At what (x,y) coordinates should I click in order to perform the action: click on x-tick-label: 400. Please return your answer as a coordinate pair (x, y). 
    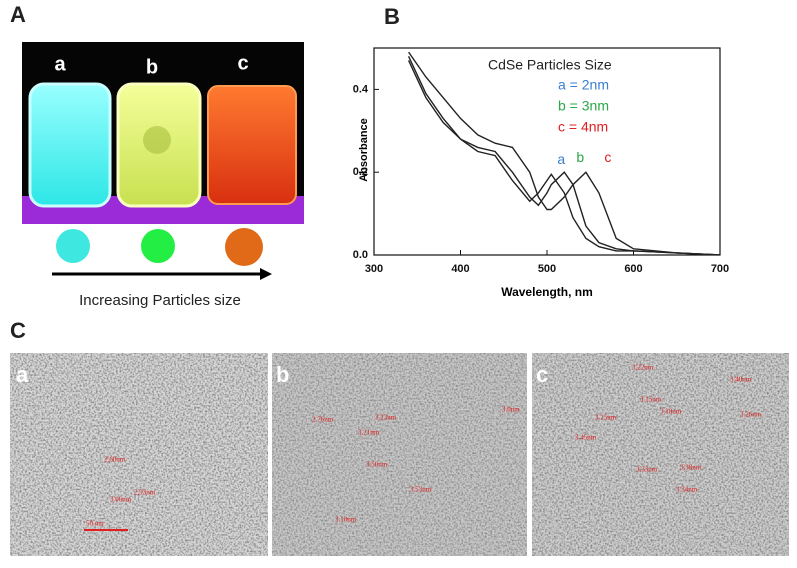
    Looking at the image, I should click on (460, 269).